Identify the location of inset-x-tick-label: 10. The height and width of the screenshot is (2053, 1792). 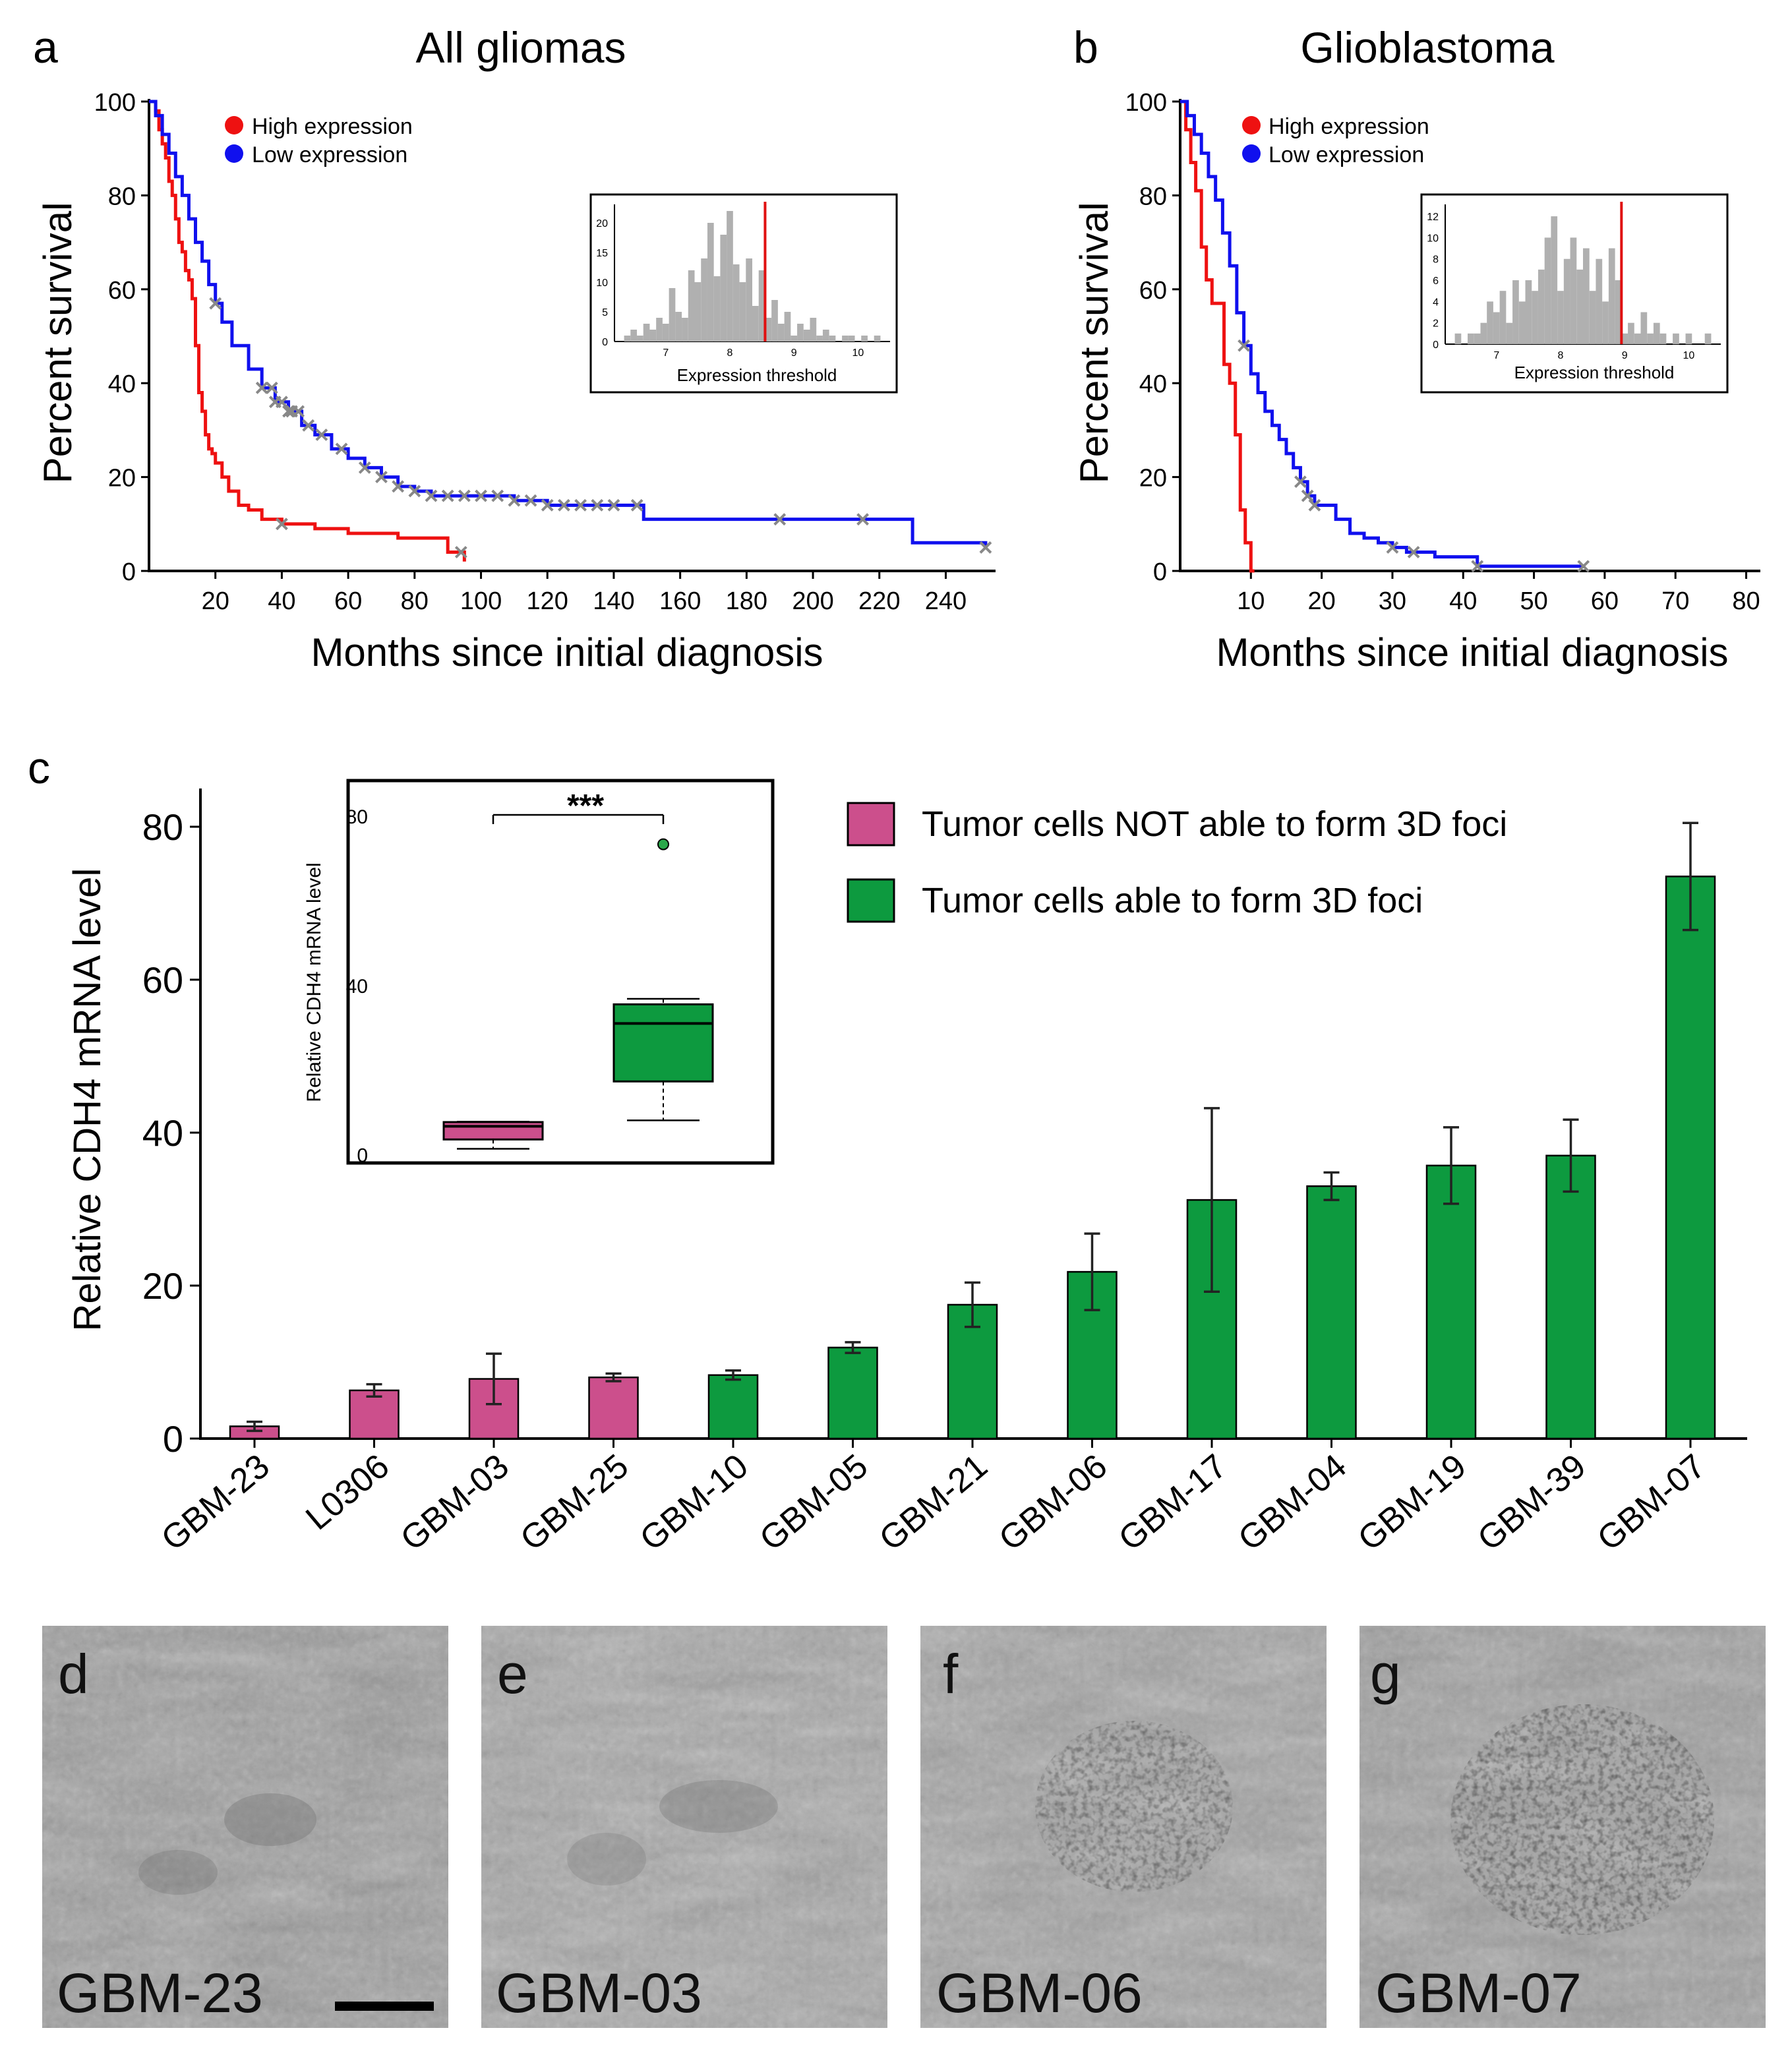
(1688, 355).